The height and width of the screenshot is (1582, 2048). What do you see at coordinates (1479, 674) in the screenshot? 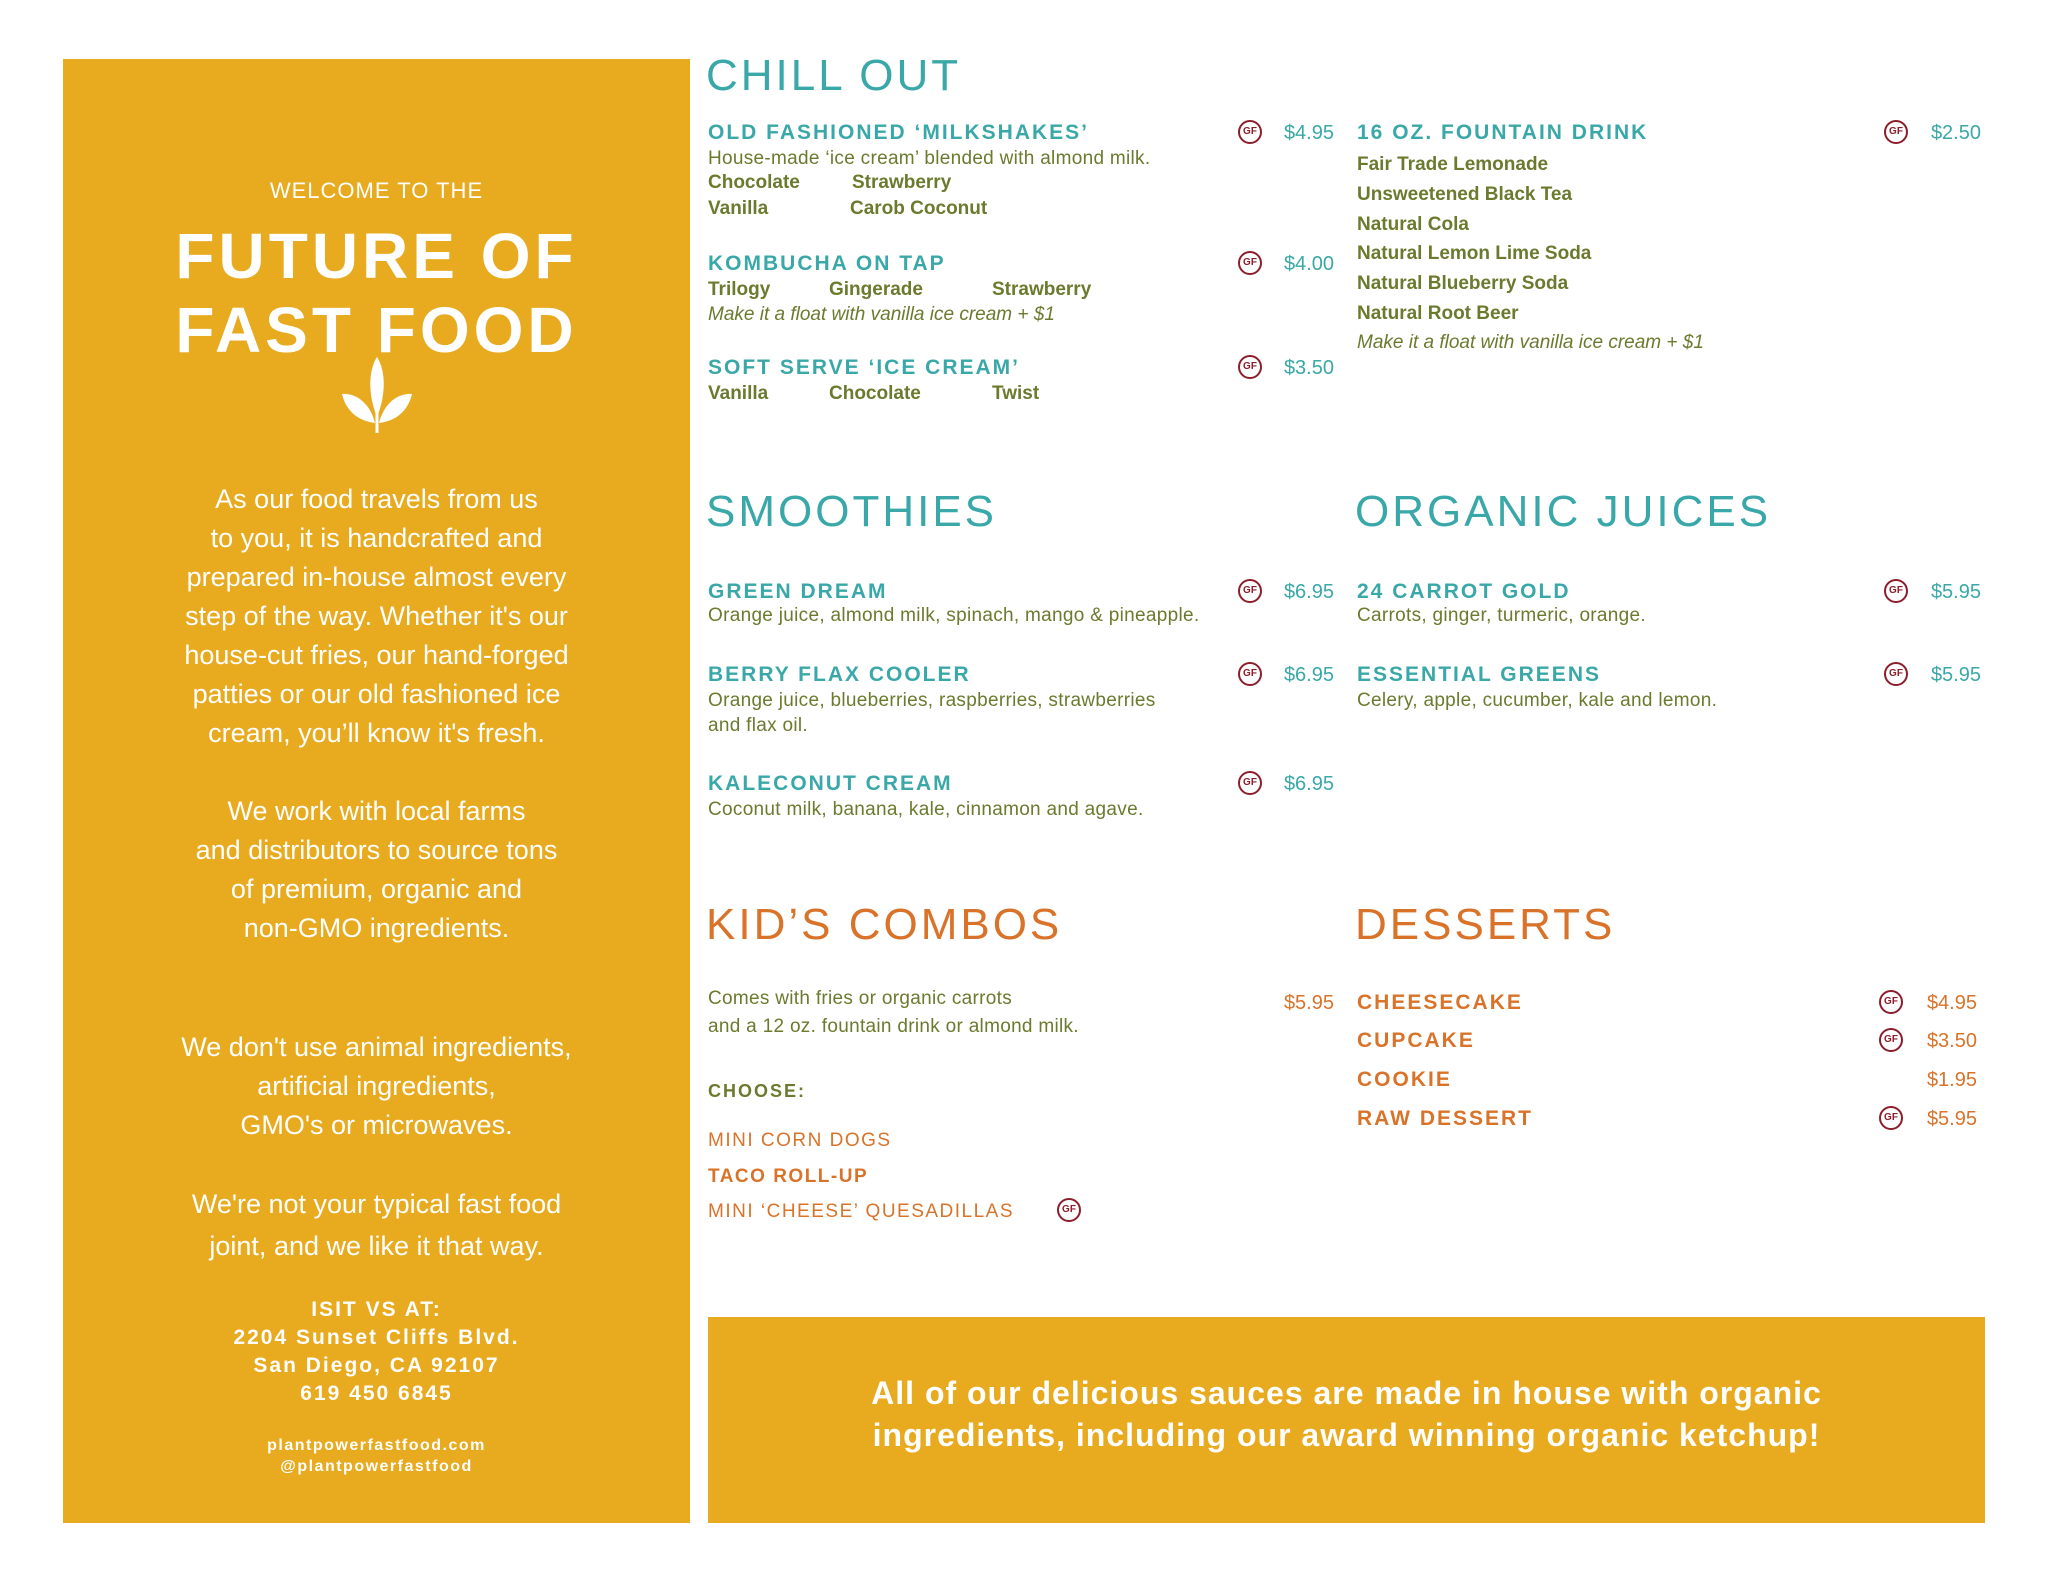
I see `juice-title: ESSENTIAL GREENS` at bounding box center [1479, 674].